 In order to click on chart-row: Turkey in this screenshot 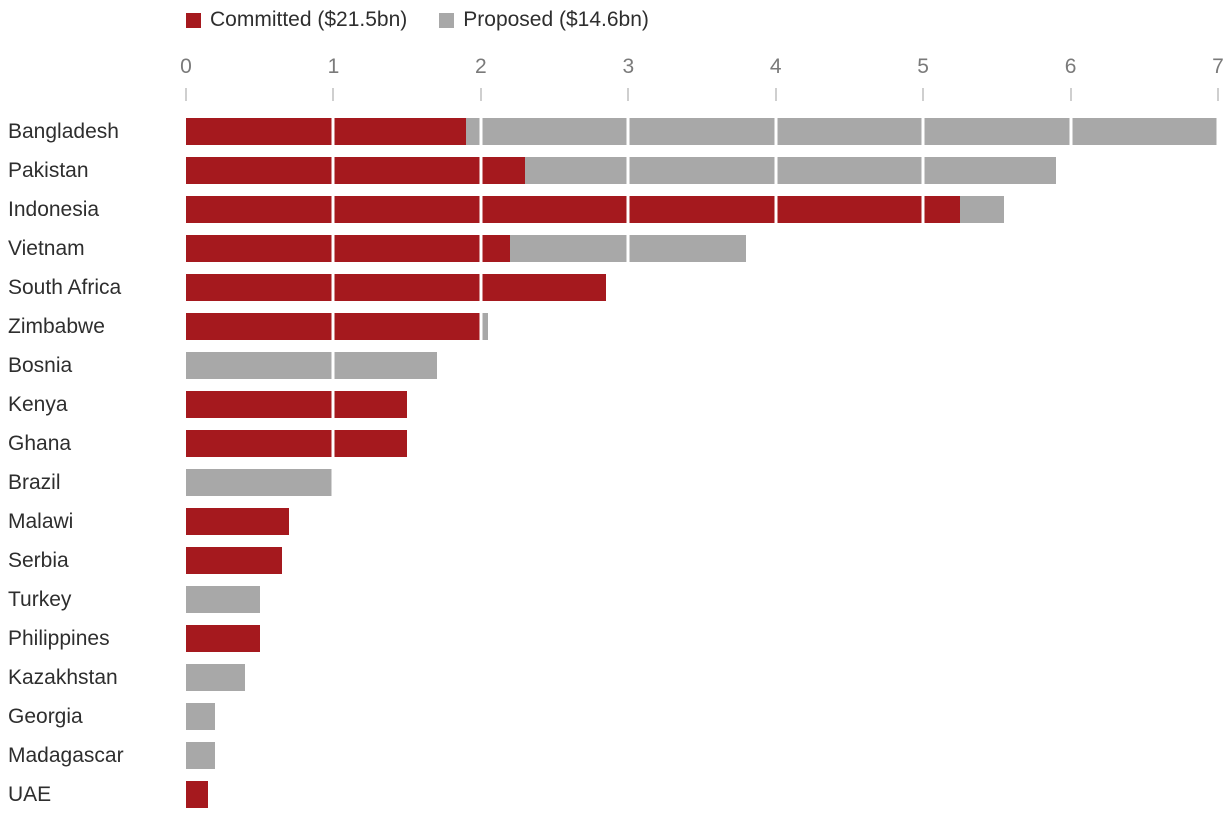, I will do `click(614, 599)`.